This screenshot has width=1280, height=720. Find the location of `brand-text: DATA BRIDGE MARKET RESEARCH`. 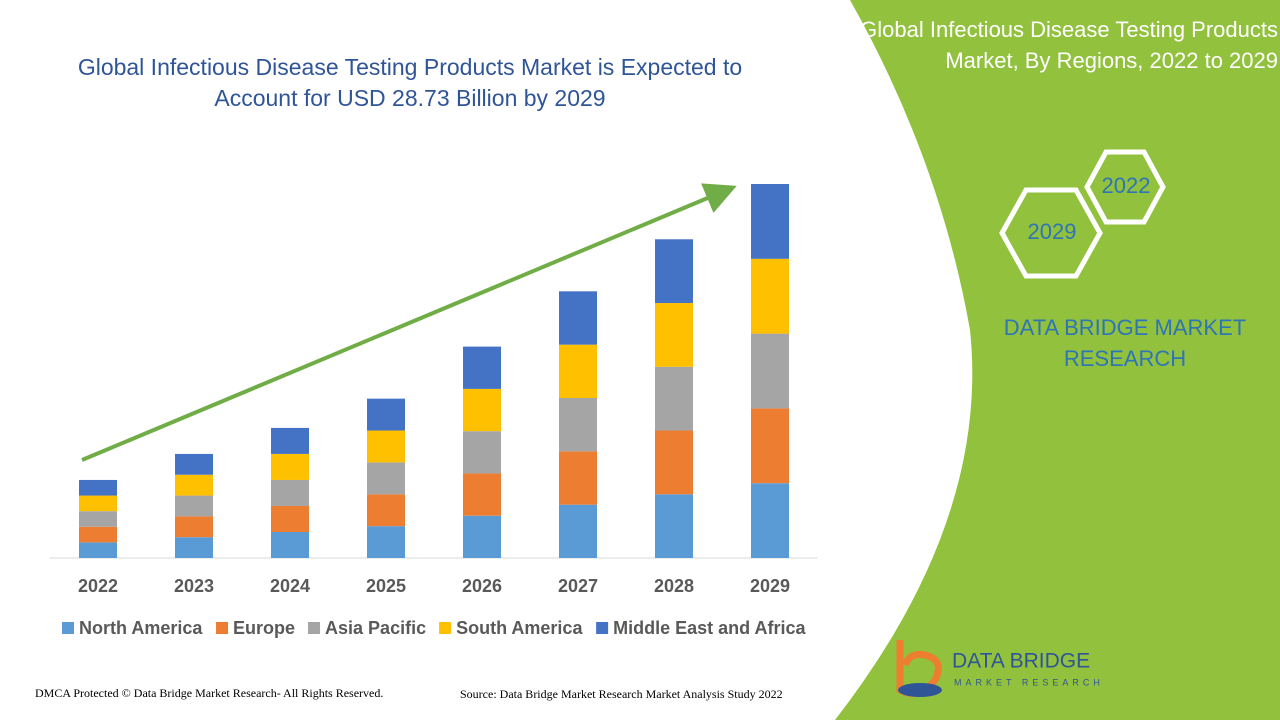

brand-text: DATA BRIDGE MARKET RESEARCH is located at coordinates (1125, 343).